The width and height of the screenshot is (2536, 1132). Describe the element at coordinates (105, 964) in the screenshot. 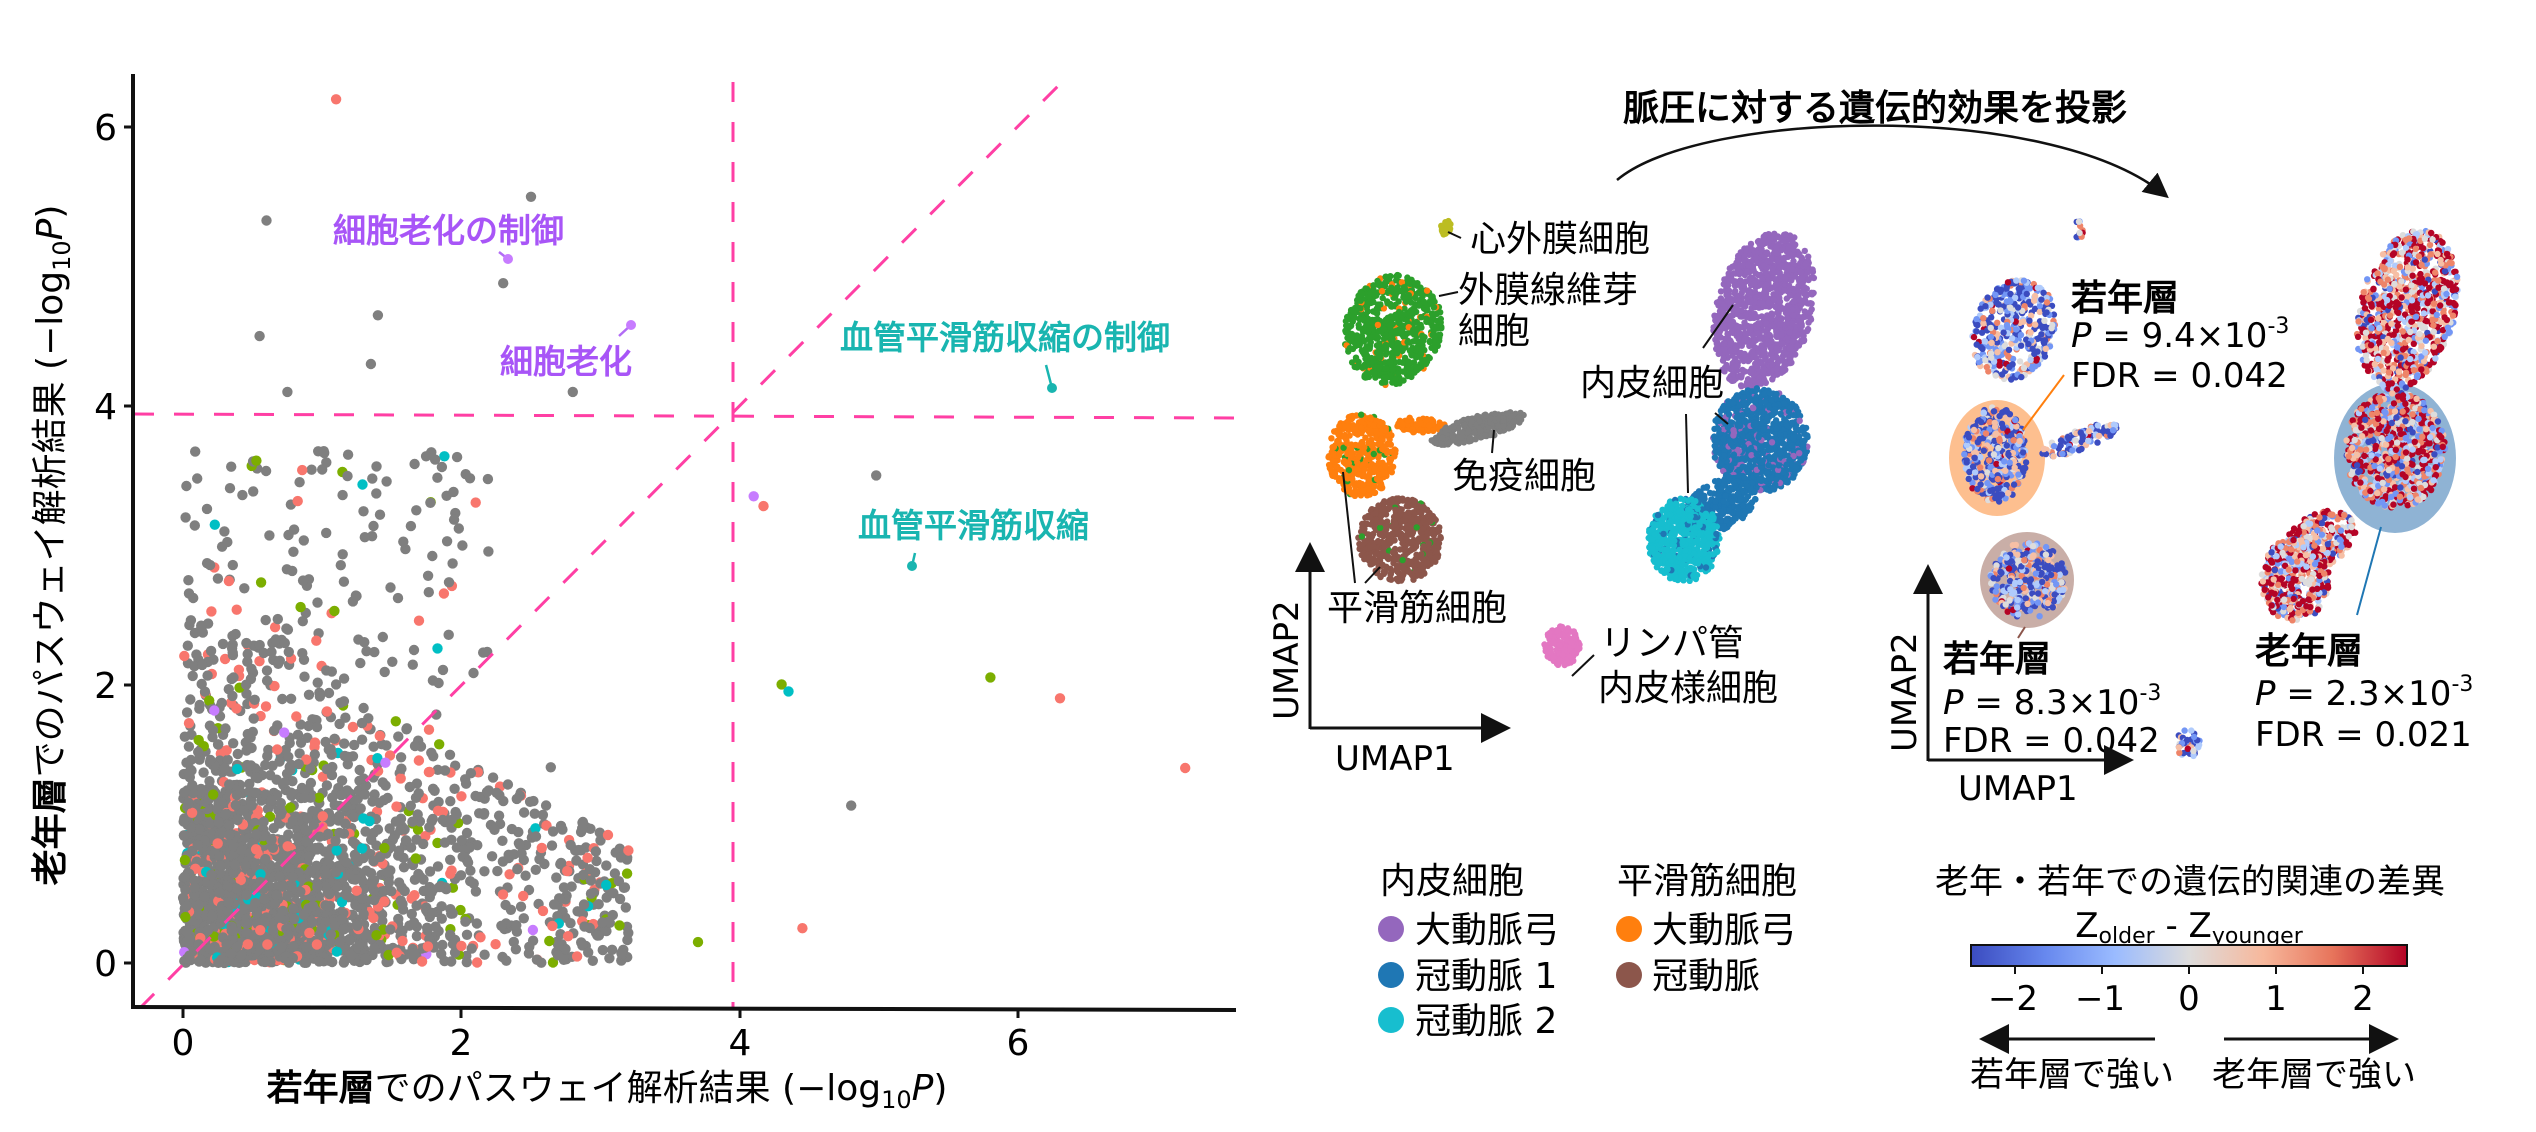

I see `y-tick-label: 0` at that location.